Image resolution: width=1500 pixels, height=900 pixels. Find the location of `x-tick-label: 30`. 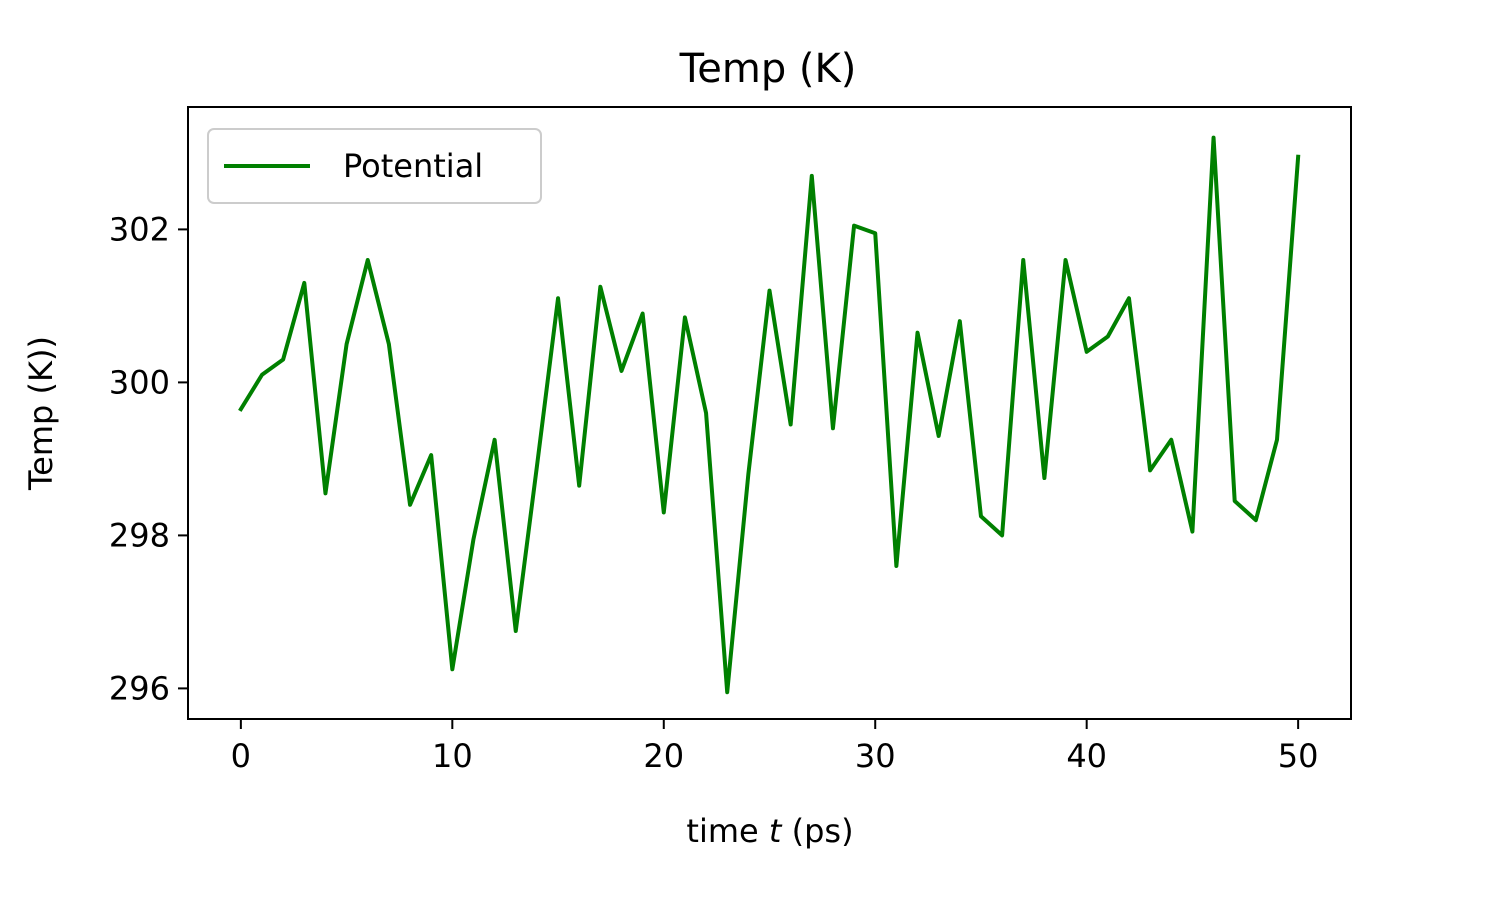

x-tick-label: 30 is located at coordinates (875, 756).